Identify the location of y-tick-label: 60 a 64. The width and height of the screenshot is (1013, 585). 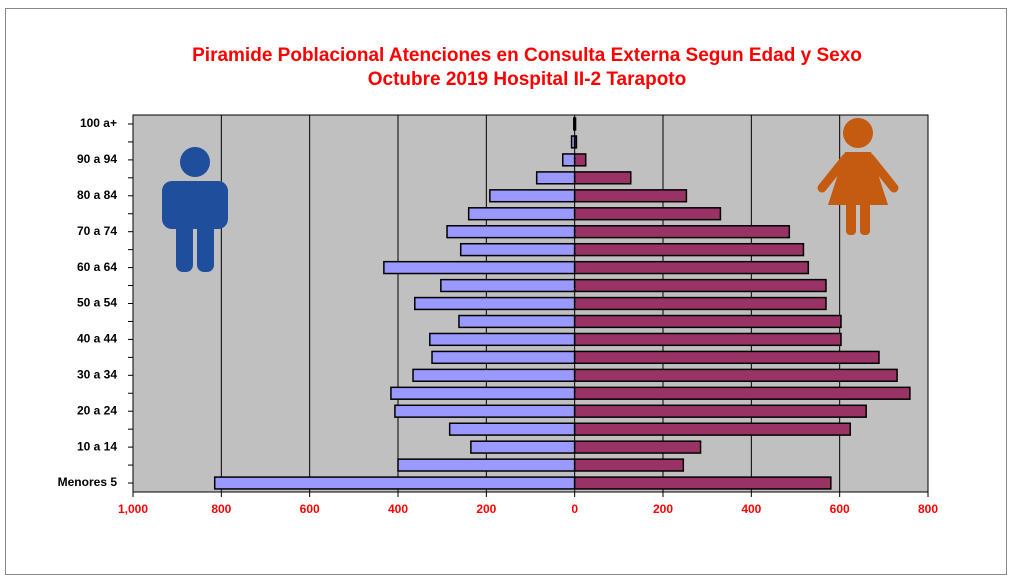
(97, 267).